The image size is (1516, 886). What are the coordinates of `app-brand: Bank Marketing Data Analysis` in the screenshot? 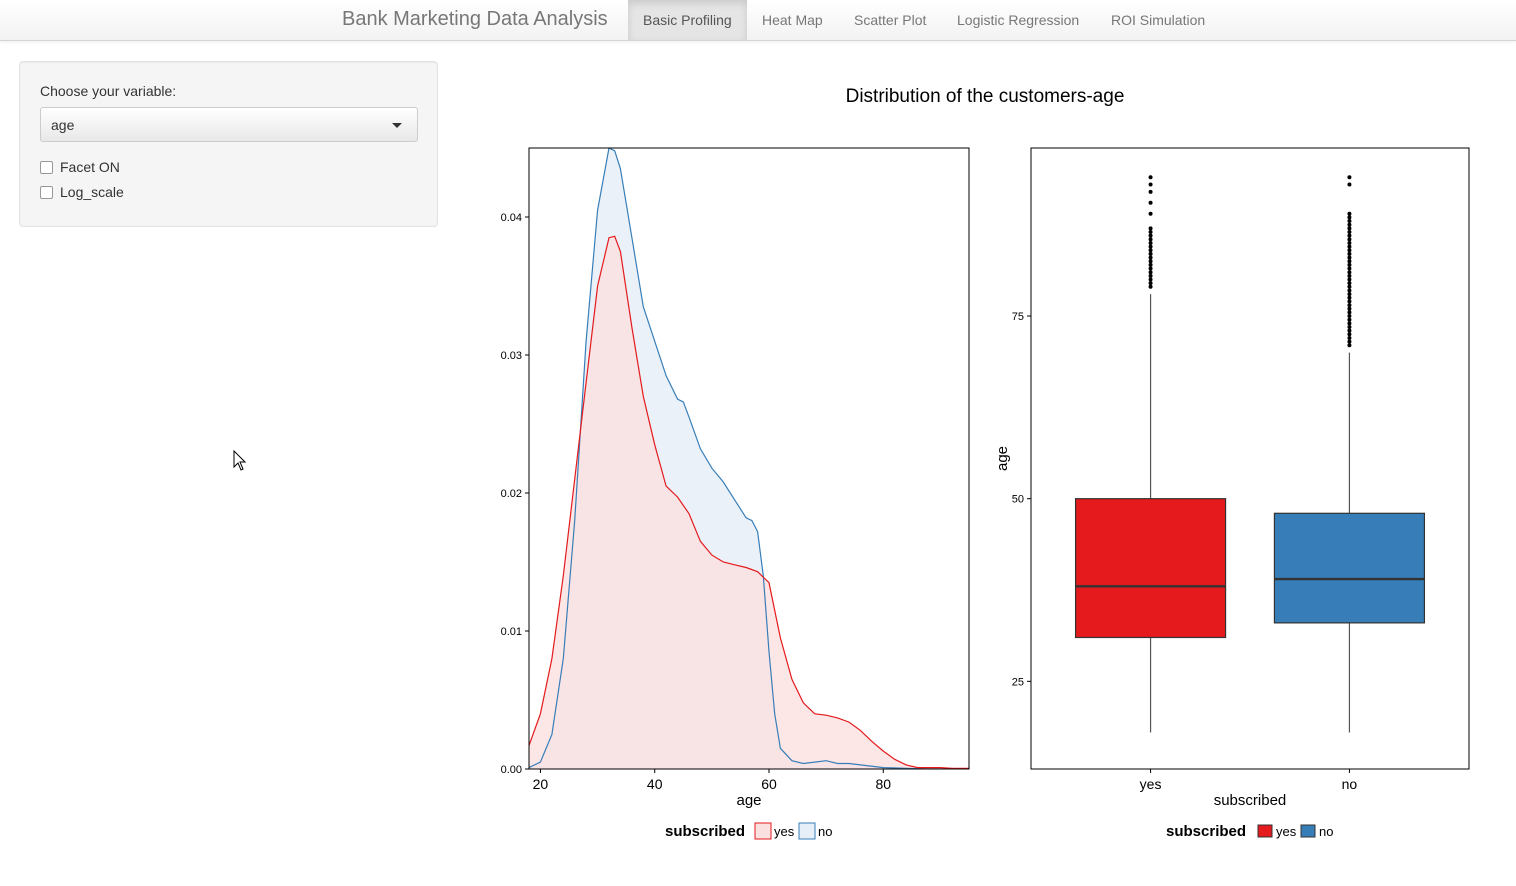 It's located at (475, 19).